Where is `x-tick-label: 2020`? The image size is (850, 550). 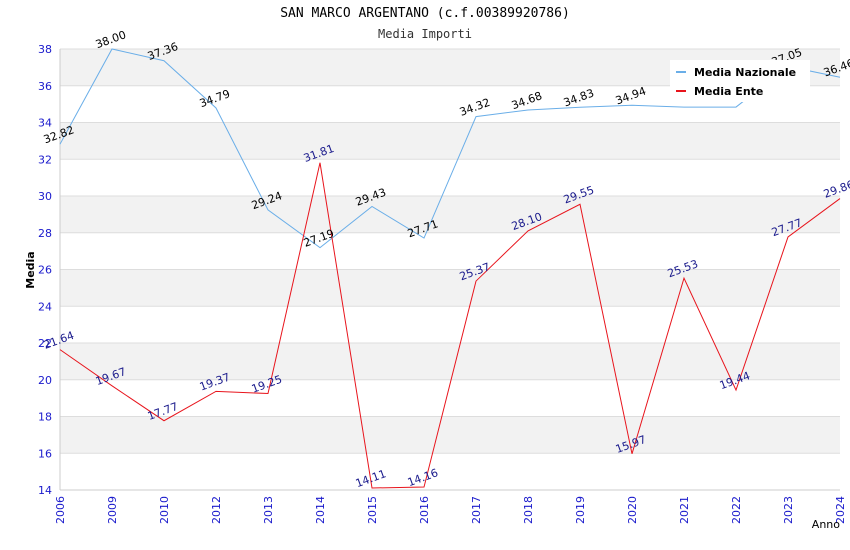 x-tick-label: 2020 is located at coordinates (632, 510).